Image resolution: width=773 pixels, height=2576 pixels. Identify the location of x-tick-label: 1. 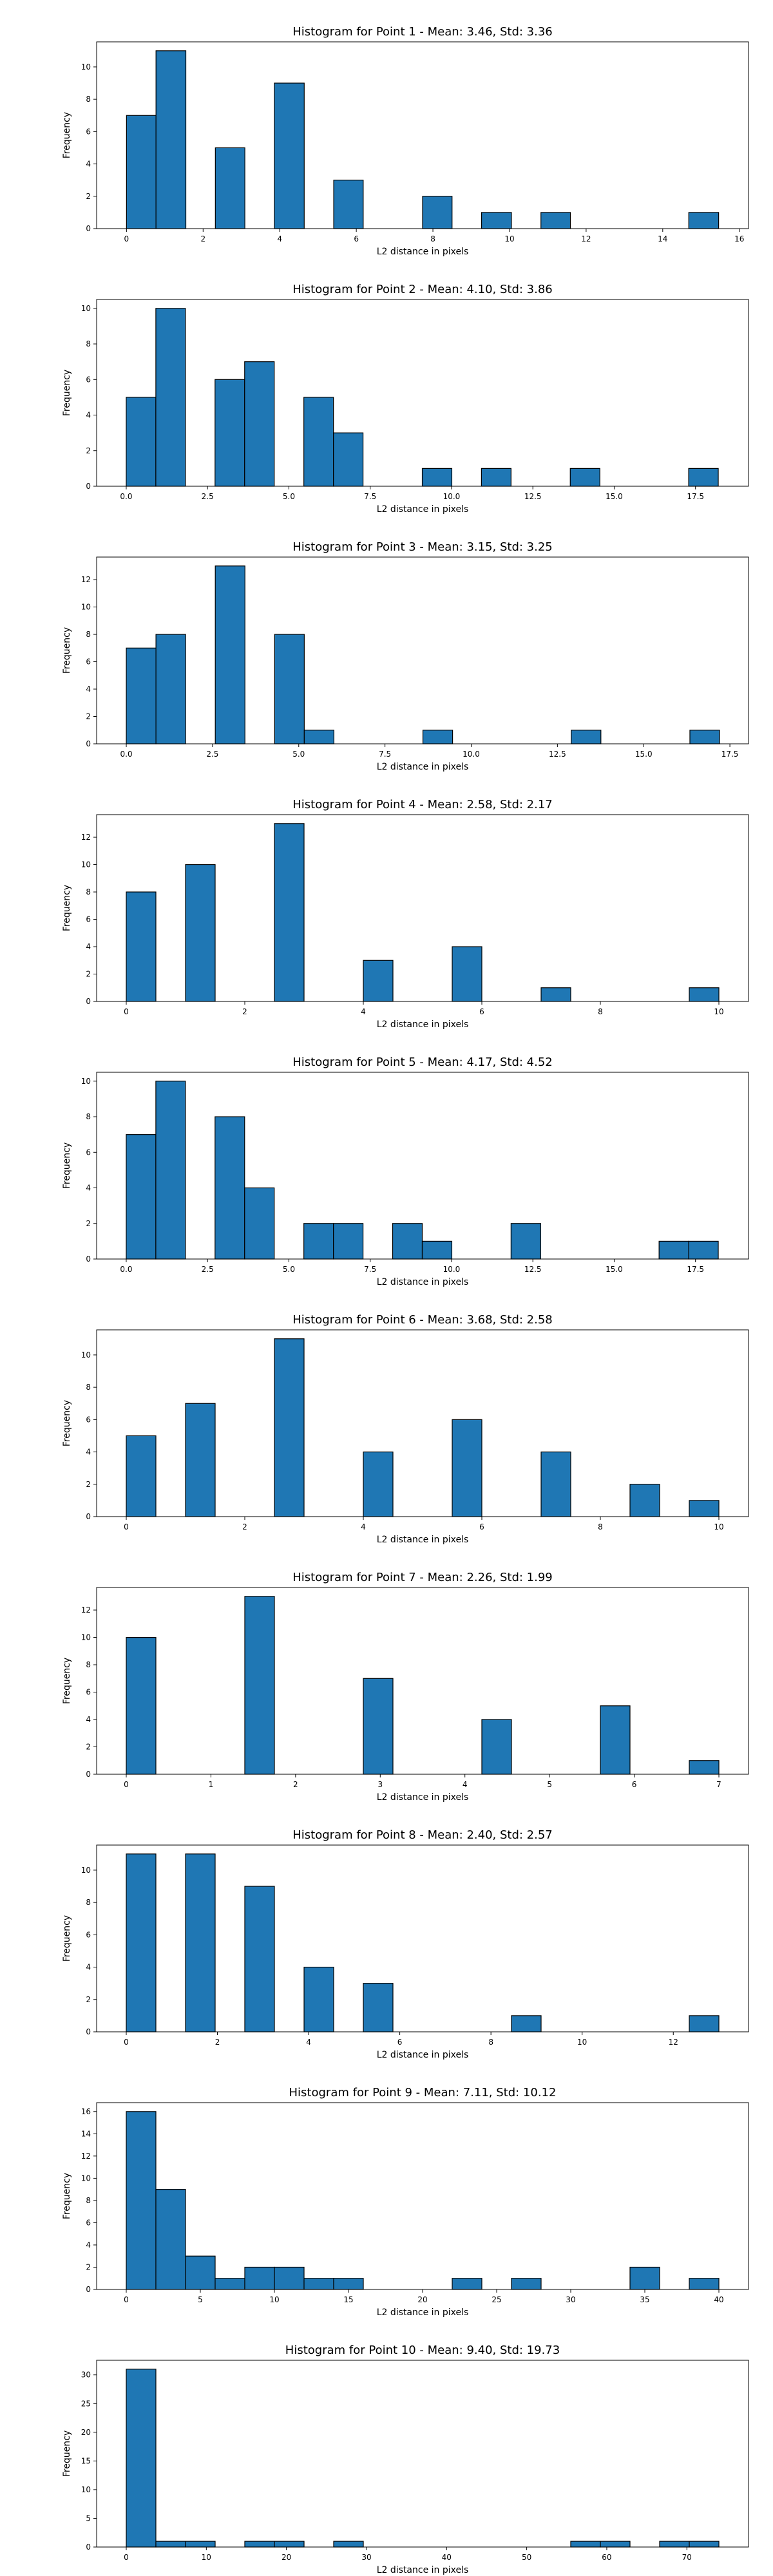
(211, 1785).